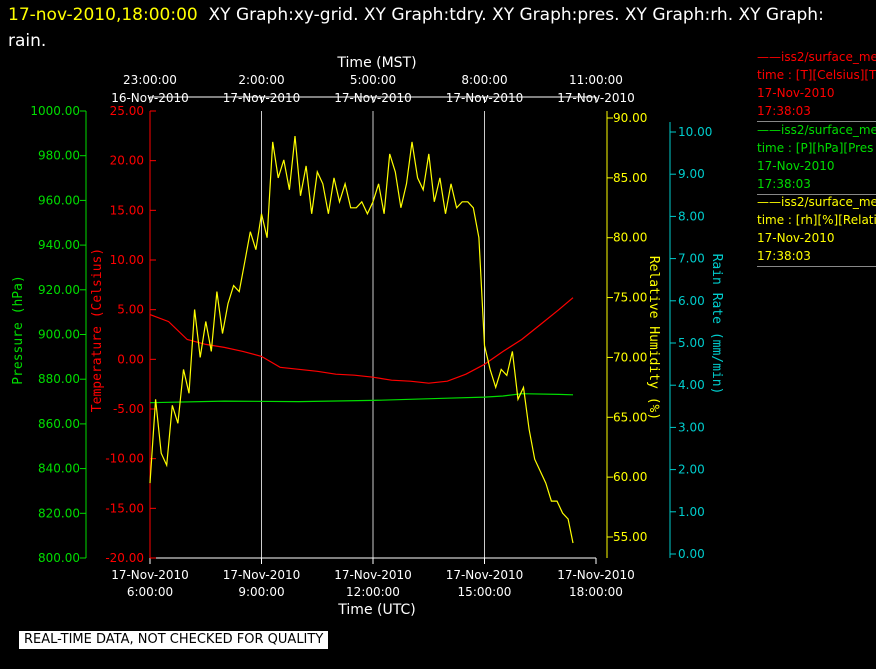 The image size is (876, 669). I want to click on x-bottom-tick-time: 6:00:00, so click(150, 592).